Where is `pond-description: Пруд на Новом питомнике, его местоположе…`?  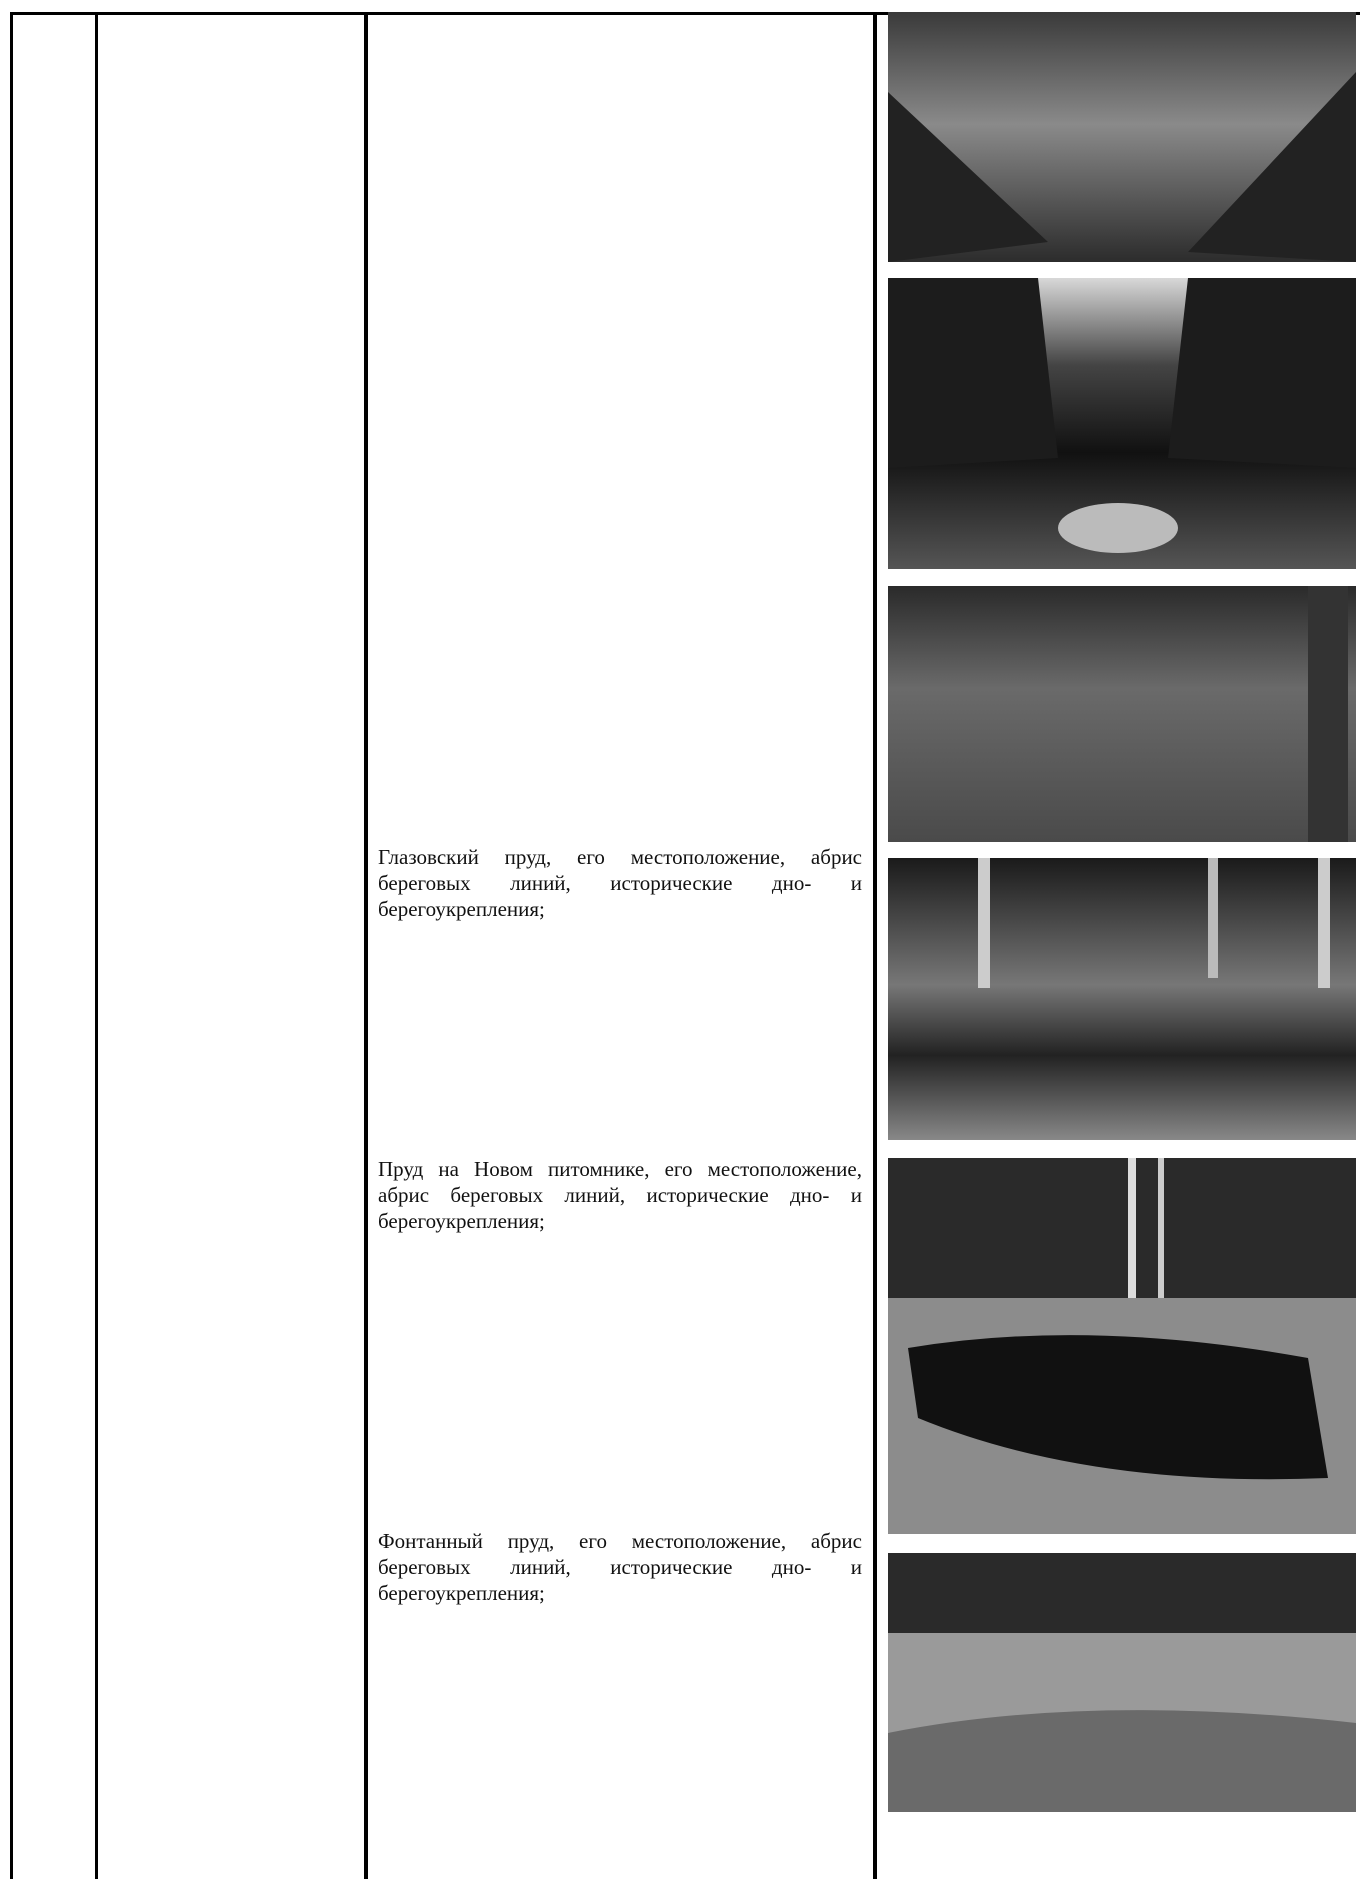
pond-description: Пруд на Новом питомнике, его местоположе… is located at coordinates (620, 1195).